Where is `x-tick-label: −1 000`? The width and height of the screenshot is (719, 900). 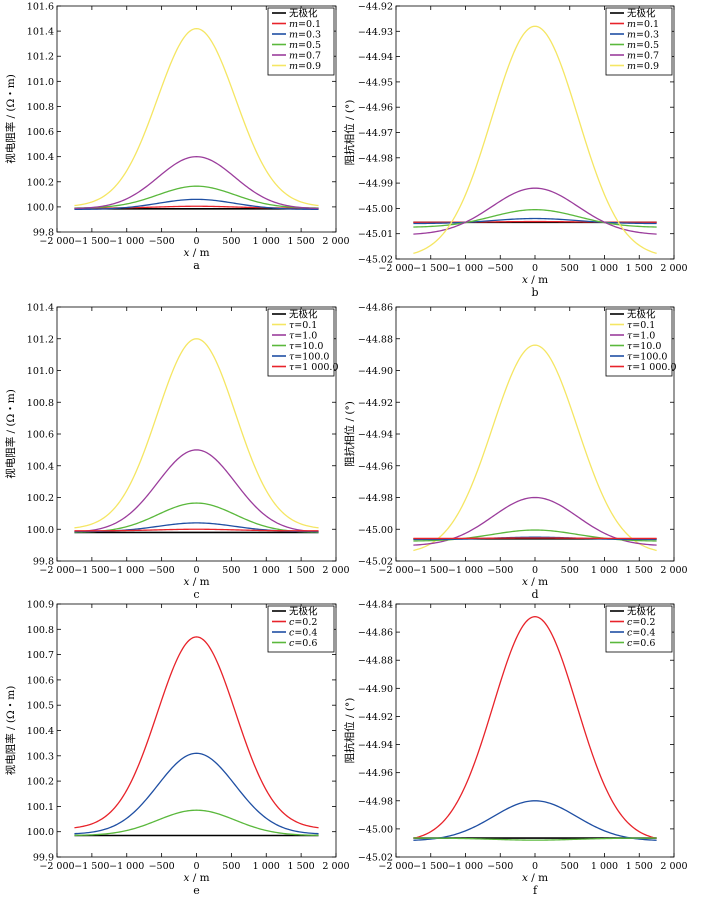
x-tick-label: −1 000 is located at coordinates (126, 570).